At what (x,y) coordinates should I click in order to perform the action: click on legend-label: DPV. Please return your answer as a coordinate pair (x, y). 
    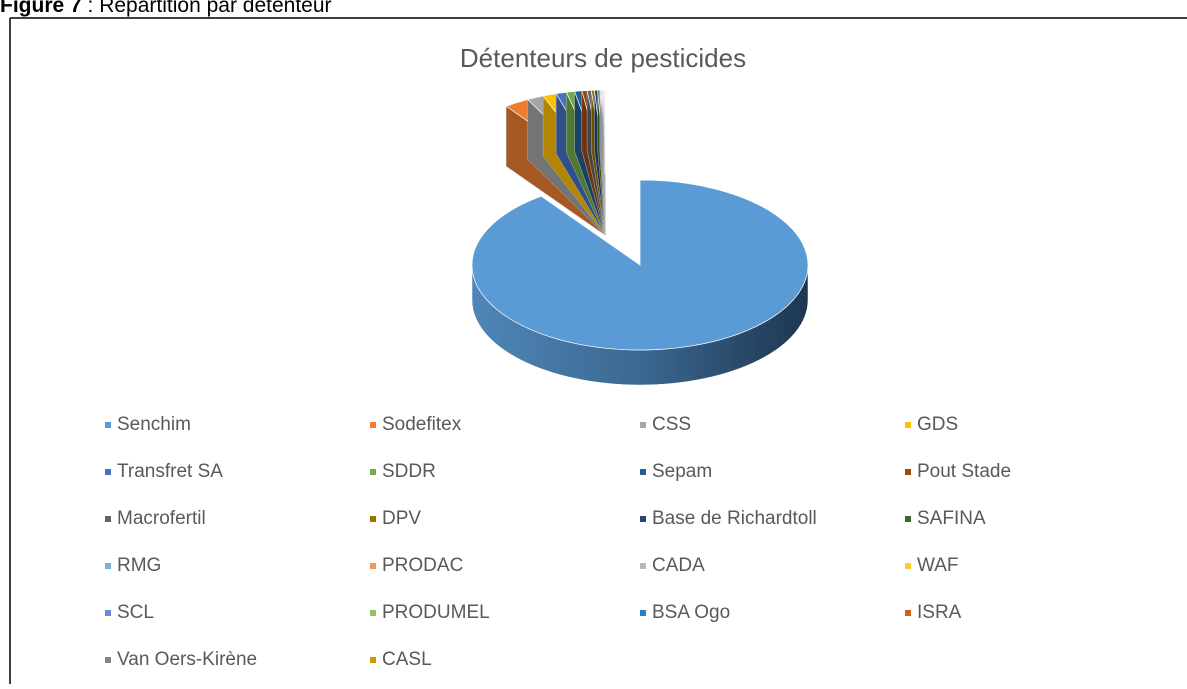
    Looking at the image, I should click on (401, 518).